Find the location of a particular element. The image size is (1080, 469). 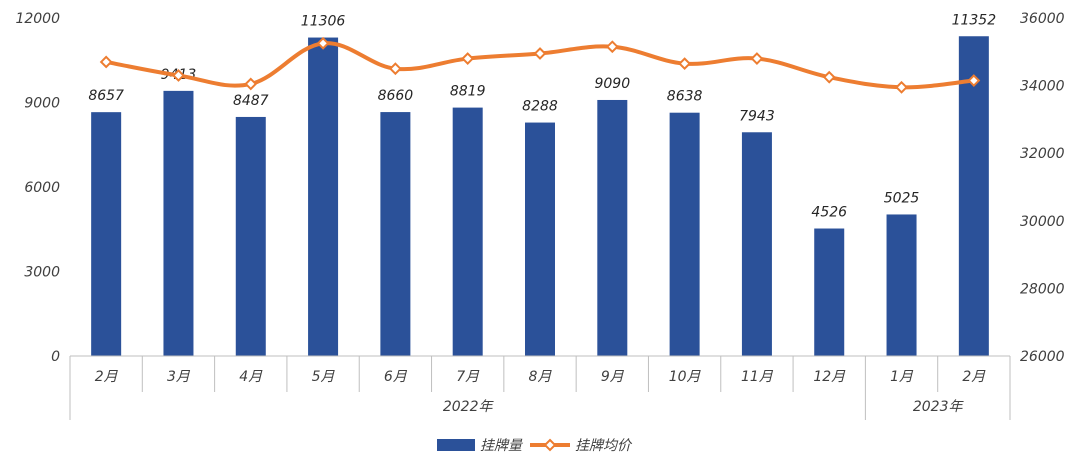

x-tick-label: 10月 is located at coordinates (685, 377).